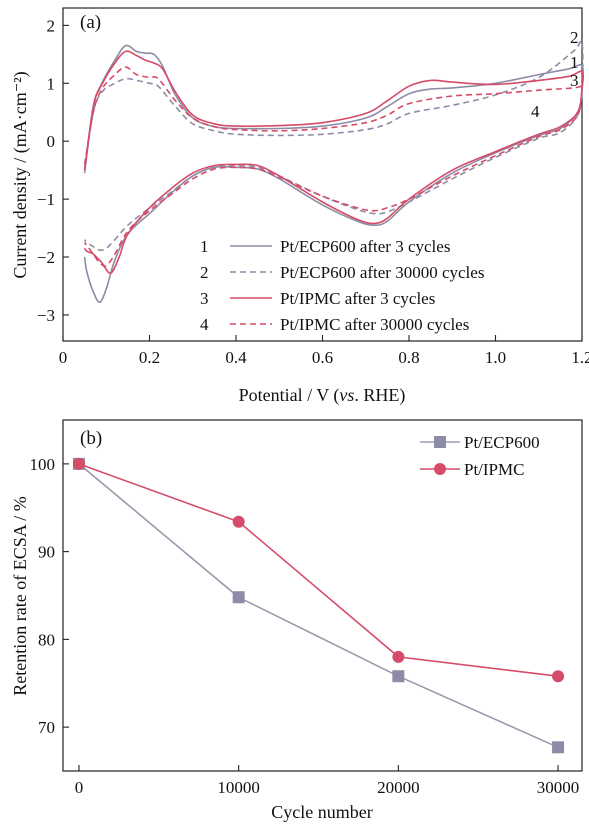 The image size is (589, 826). What do you see at coordinates (374, 324) in the screenshot?
I see `legend-label: Pt/IPMC after 30000 cycles` at bounding box center [374, 324].